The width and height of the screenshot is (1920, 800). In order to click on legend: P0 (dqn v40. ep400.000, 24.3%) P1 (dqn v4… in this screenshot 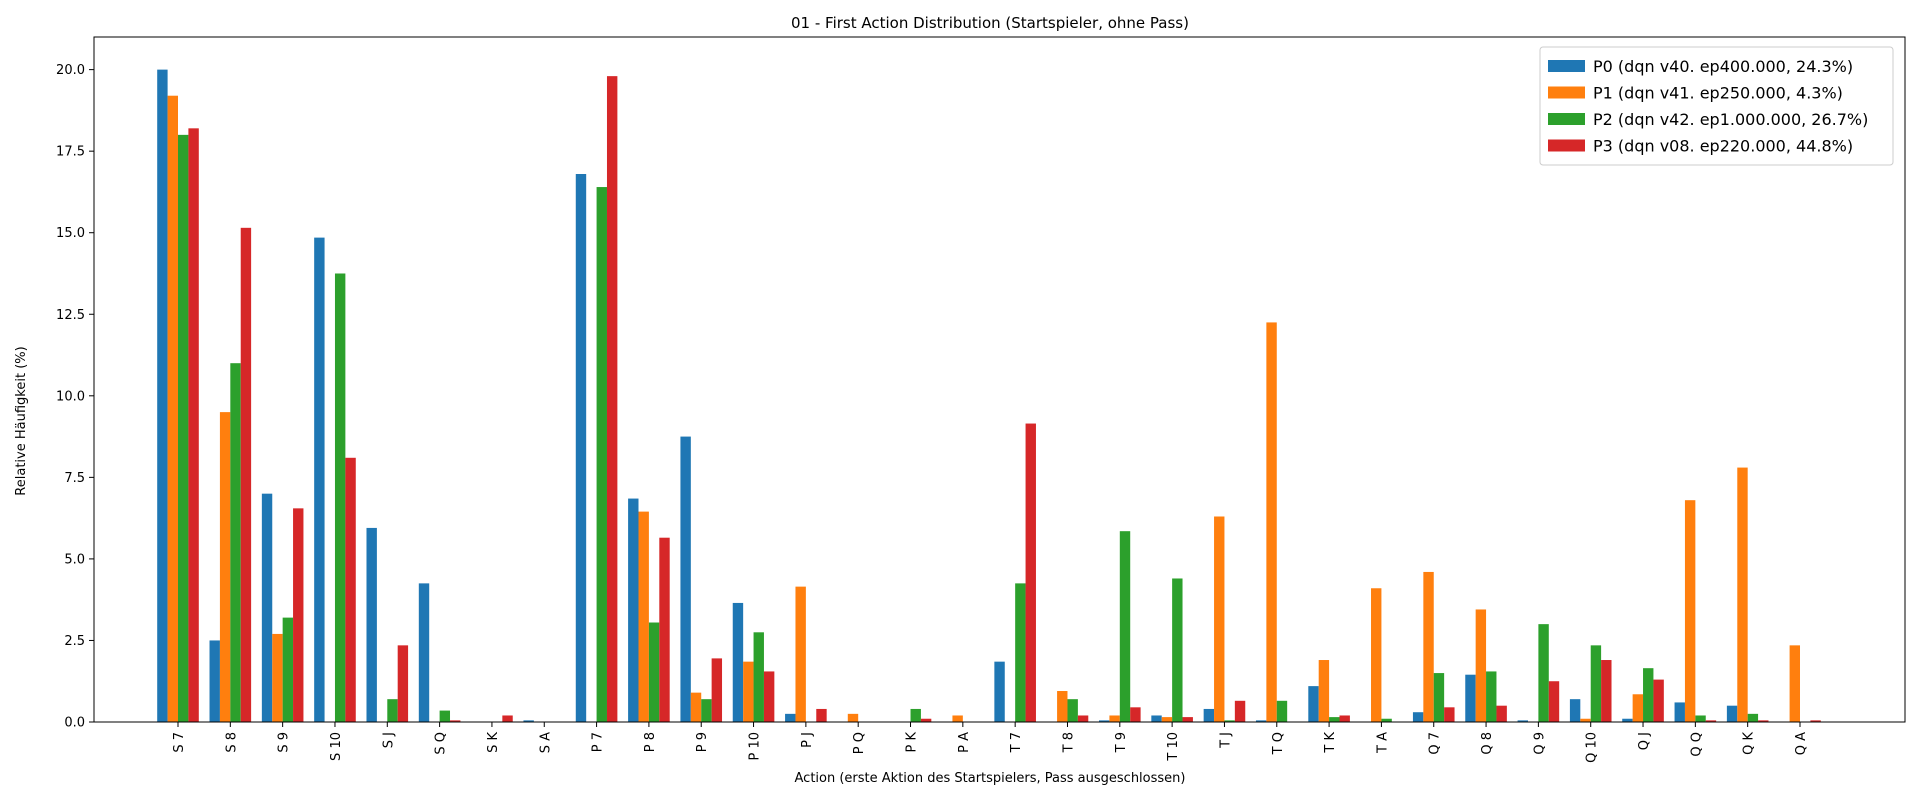, I will do `click(1716, 106)`.